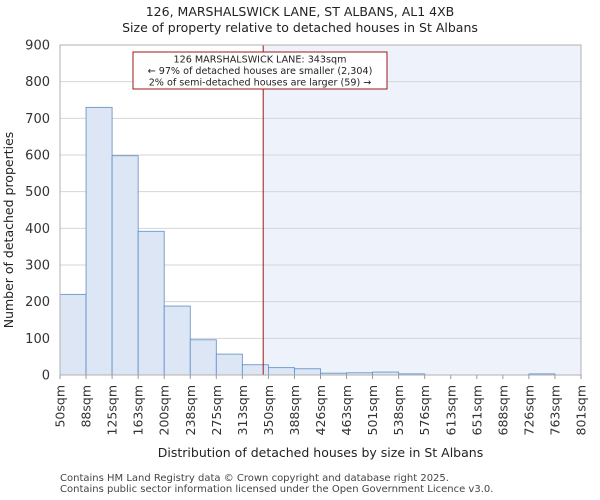  I want to click on x-tick-label: 538sqm, so click(398, 410).